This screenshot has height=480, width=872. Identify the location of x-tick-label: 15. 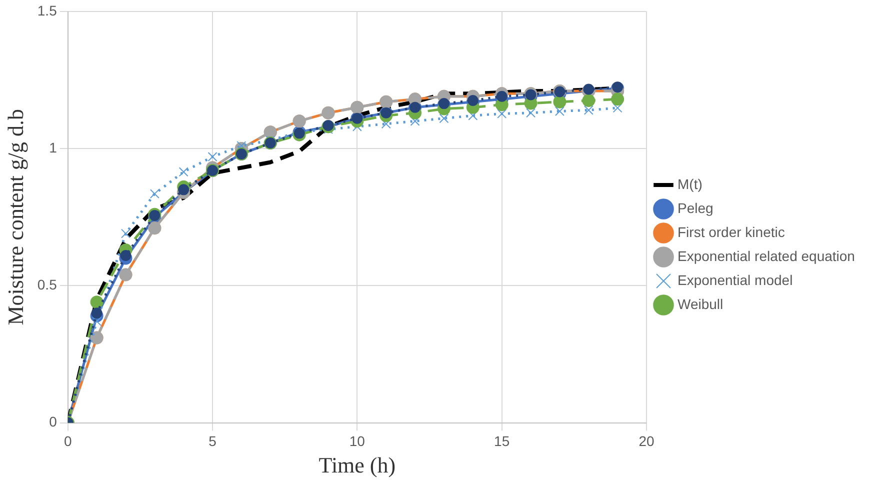
(502, 441).